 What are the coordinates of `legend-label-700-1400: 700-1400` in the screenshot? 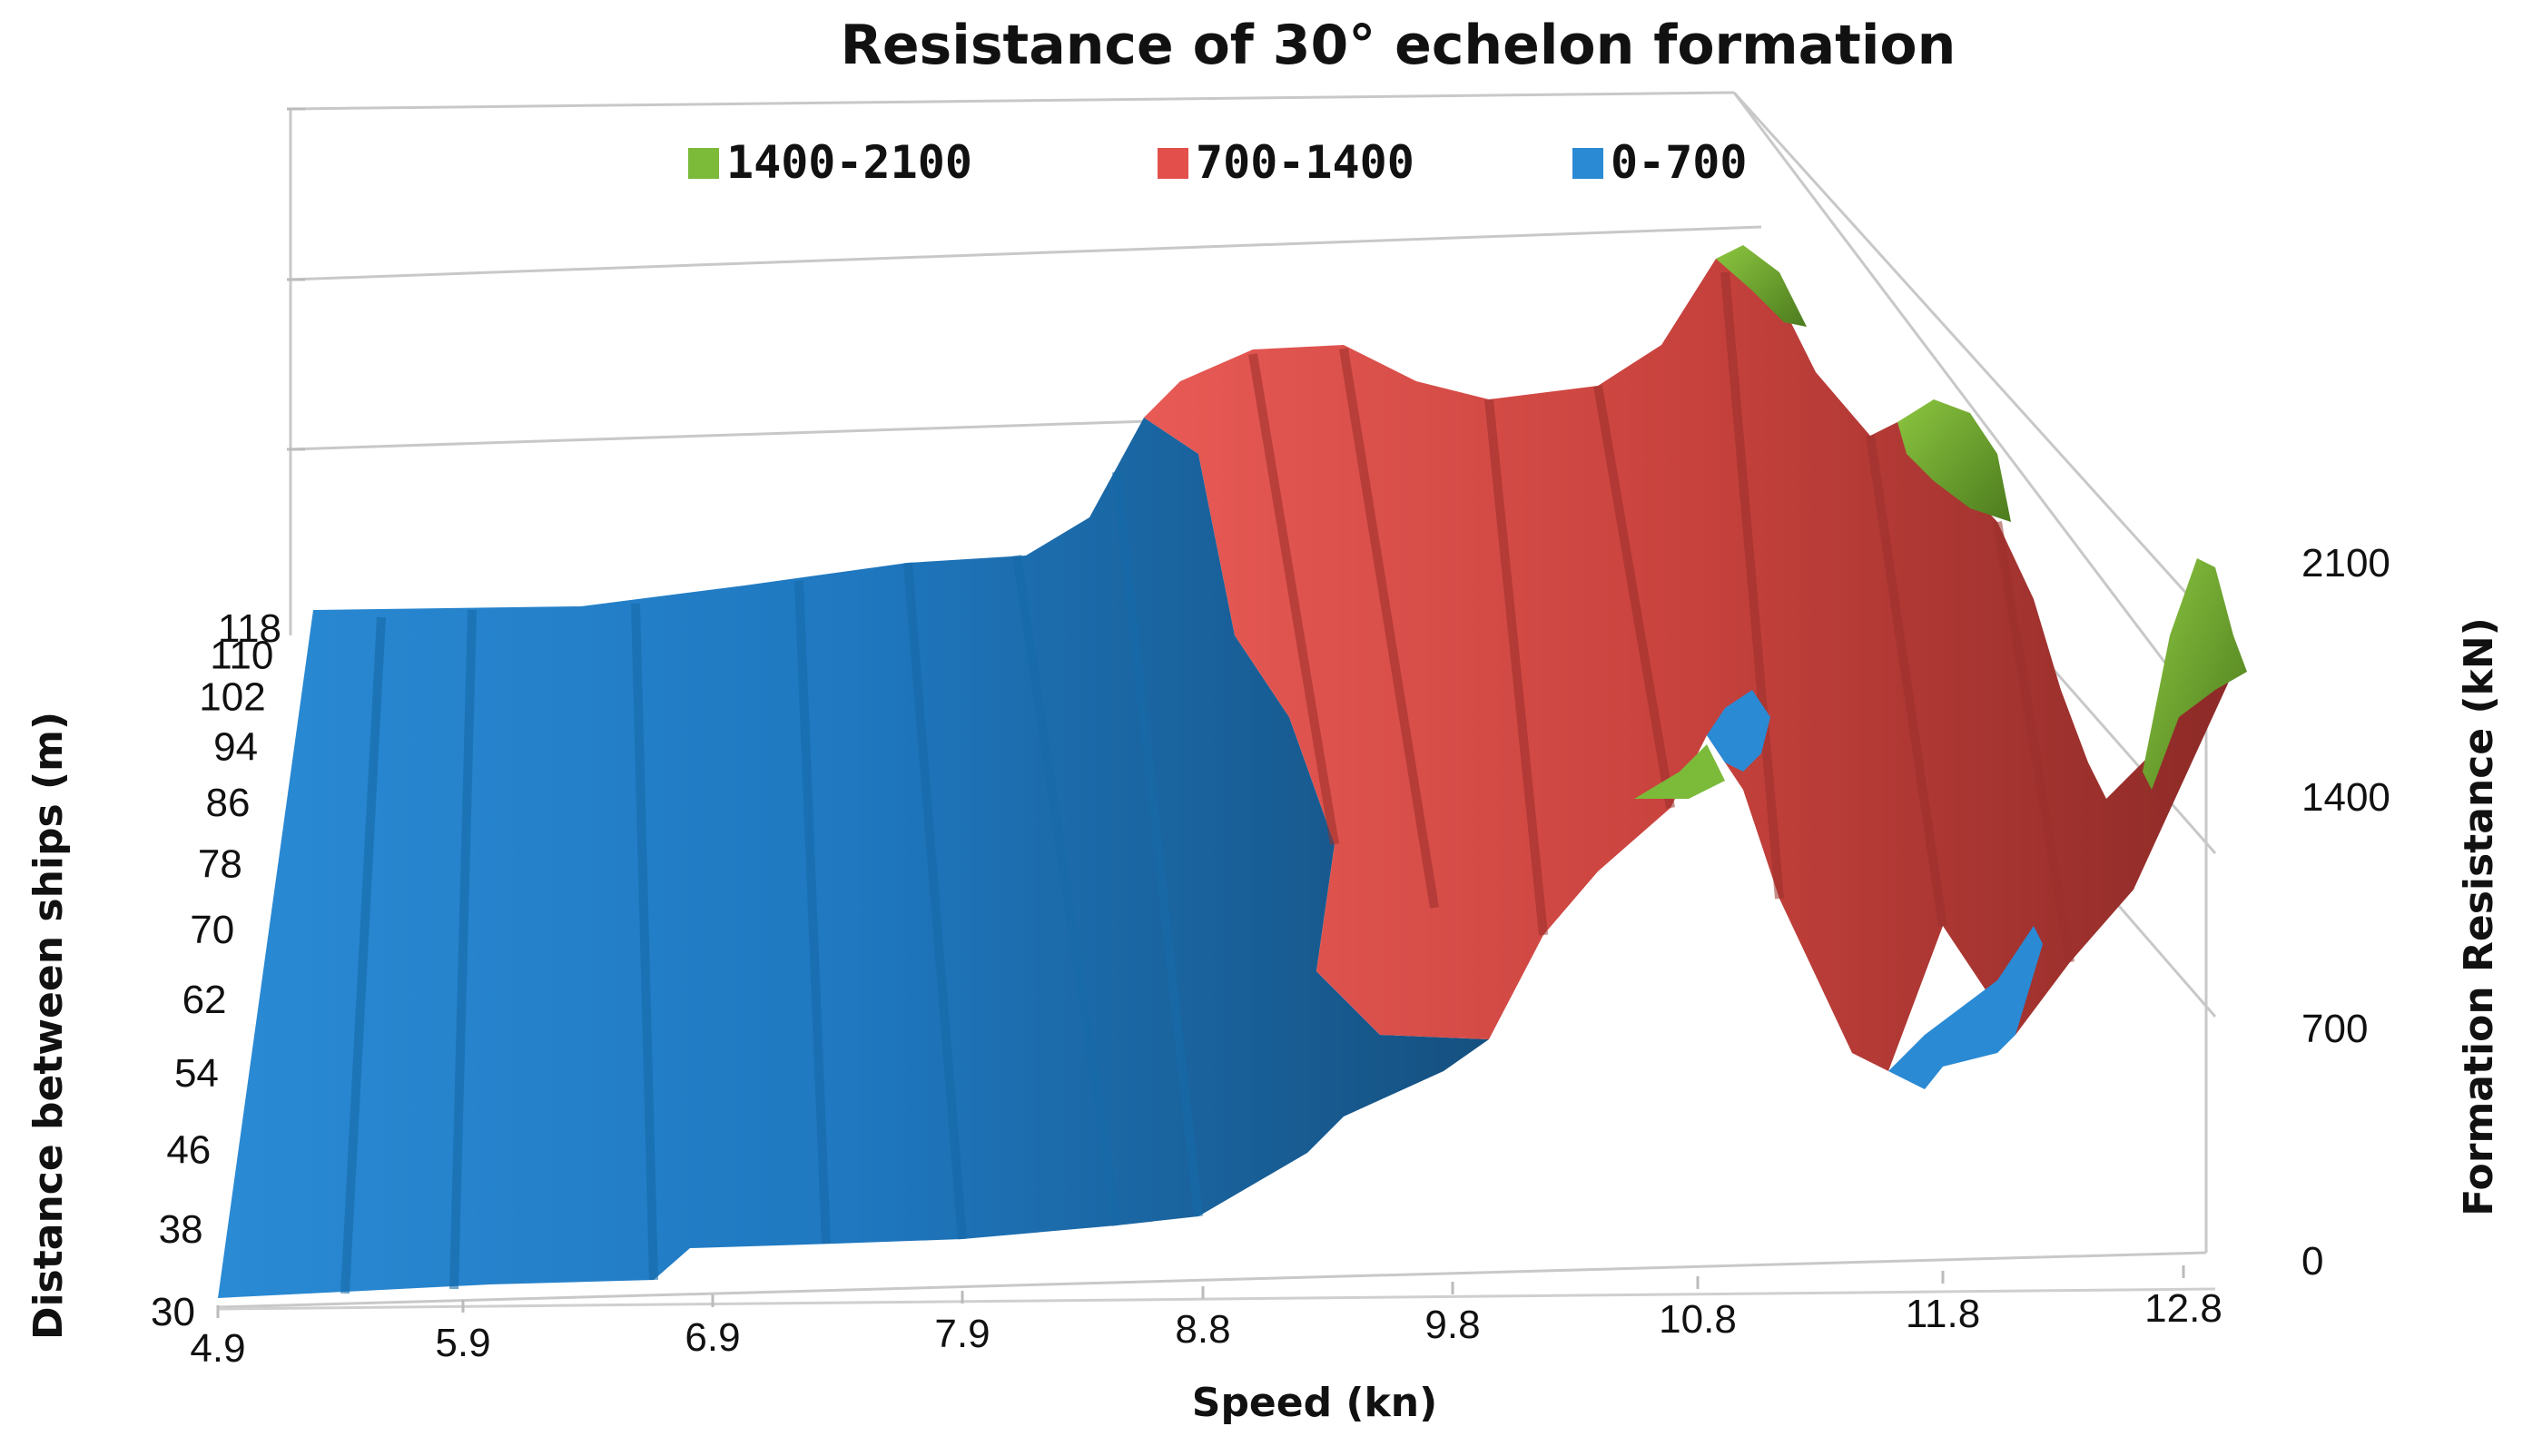 It's located at (1305, 163).